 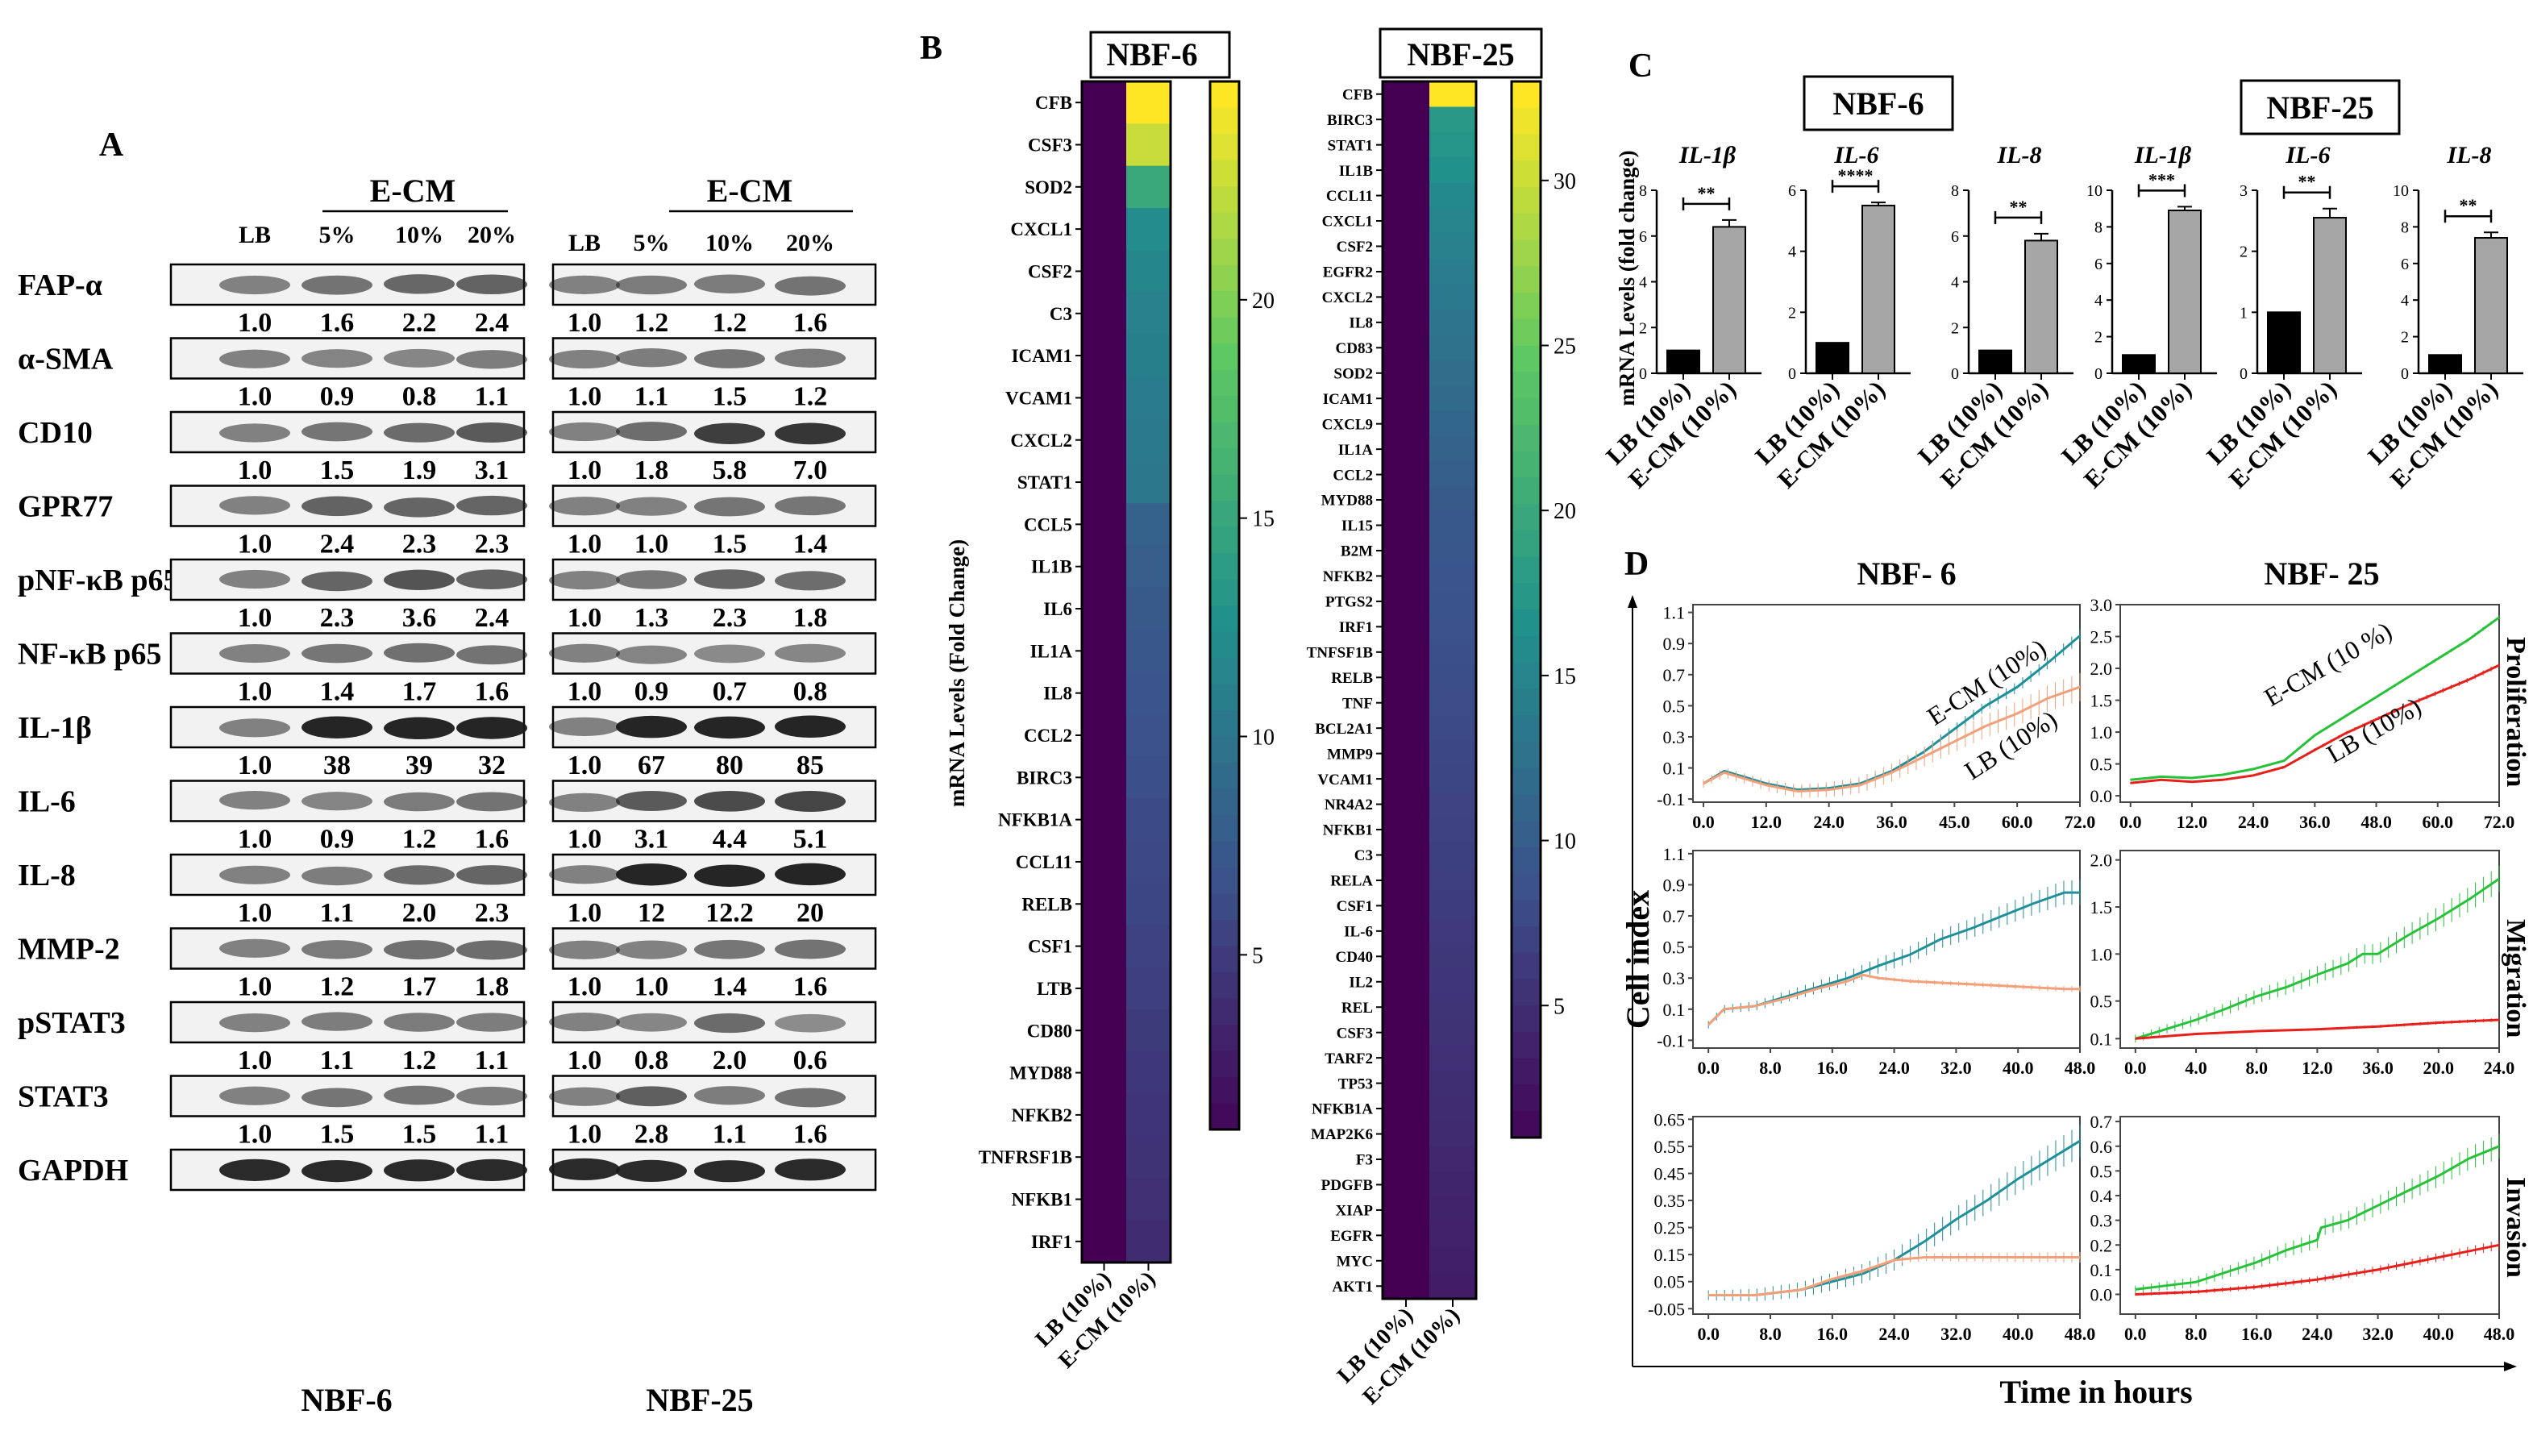 What do you see at coordinates (1856, 175) in the screenshot?
I see `significance-stars: ****` at bounding box center [1856, 175].